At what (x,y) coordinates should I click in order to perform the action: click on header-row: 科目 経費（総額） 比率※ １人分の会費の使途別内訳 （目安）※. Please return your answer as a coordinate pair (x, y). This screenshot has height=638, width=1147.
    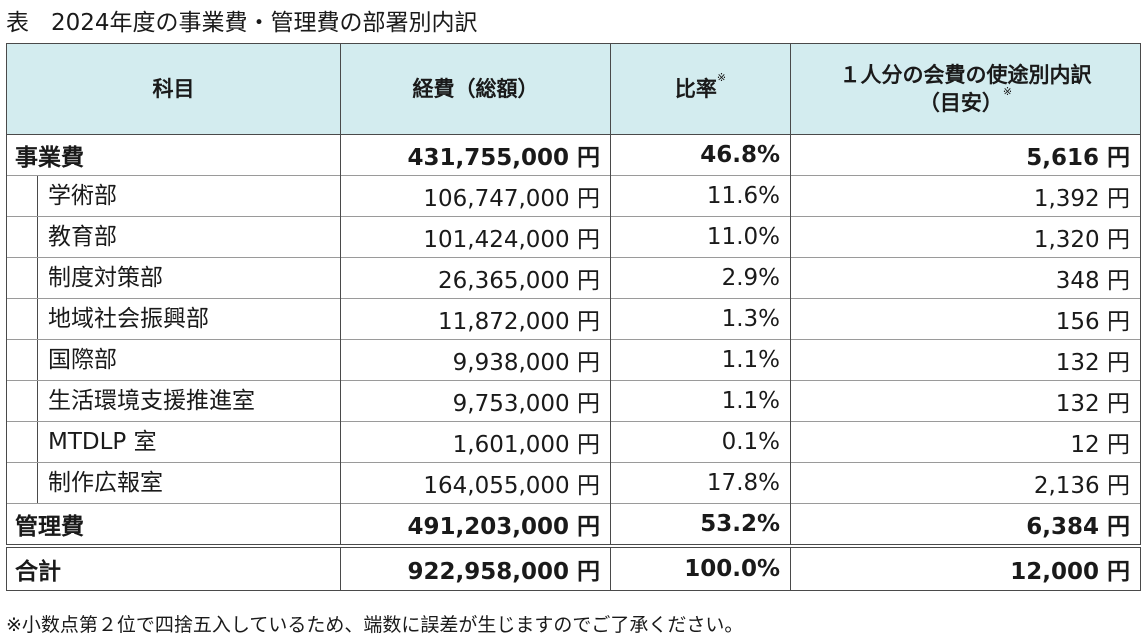
    Looking at the image, I should click on (573, 89).